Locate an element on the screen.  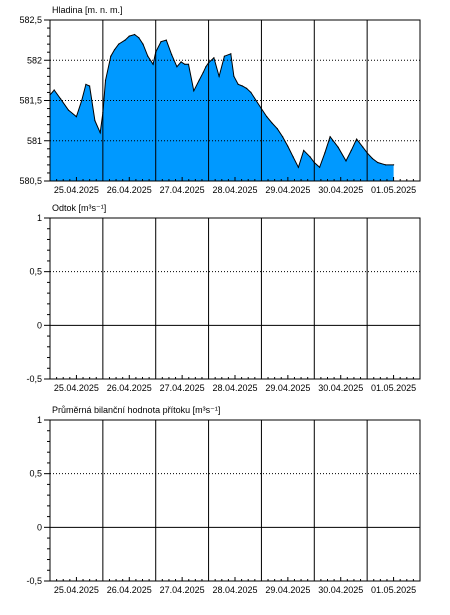
y-tick-label-4: 582,5 is located at coordinates (30, 20).